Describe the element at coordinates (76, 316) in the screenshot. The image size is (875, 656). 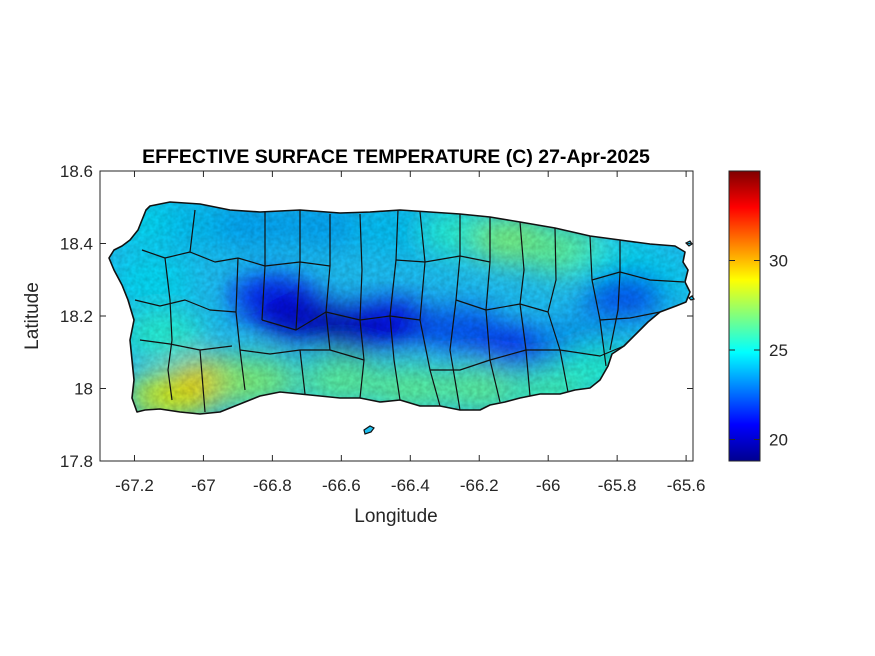
I see `y-tick-label: 18.2` at that location.